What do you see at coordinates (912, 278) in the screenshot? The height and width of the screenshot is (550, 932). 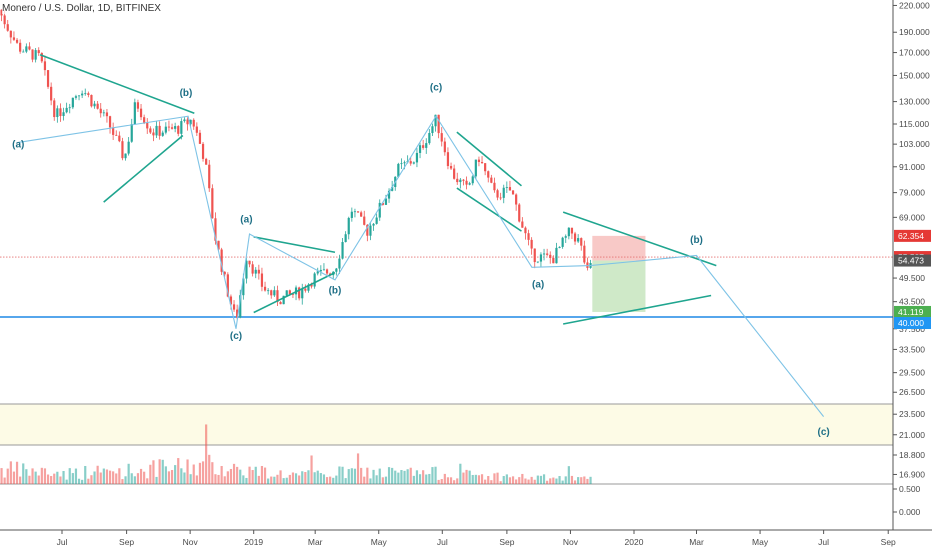 I see `price-tick-label: 49.500` at bounding box center [912, 278].